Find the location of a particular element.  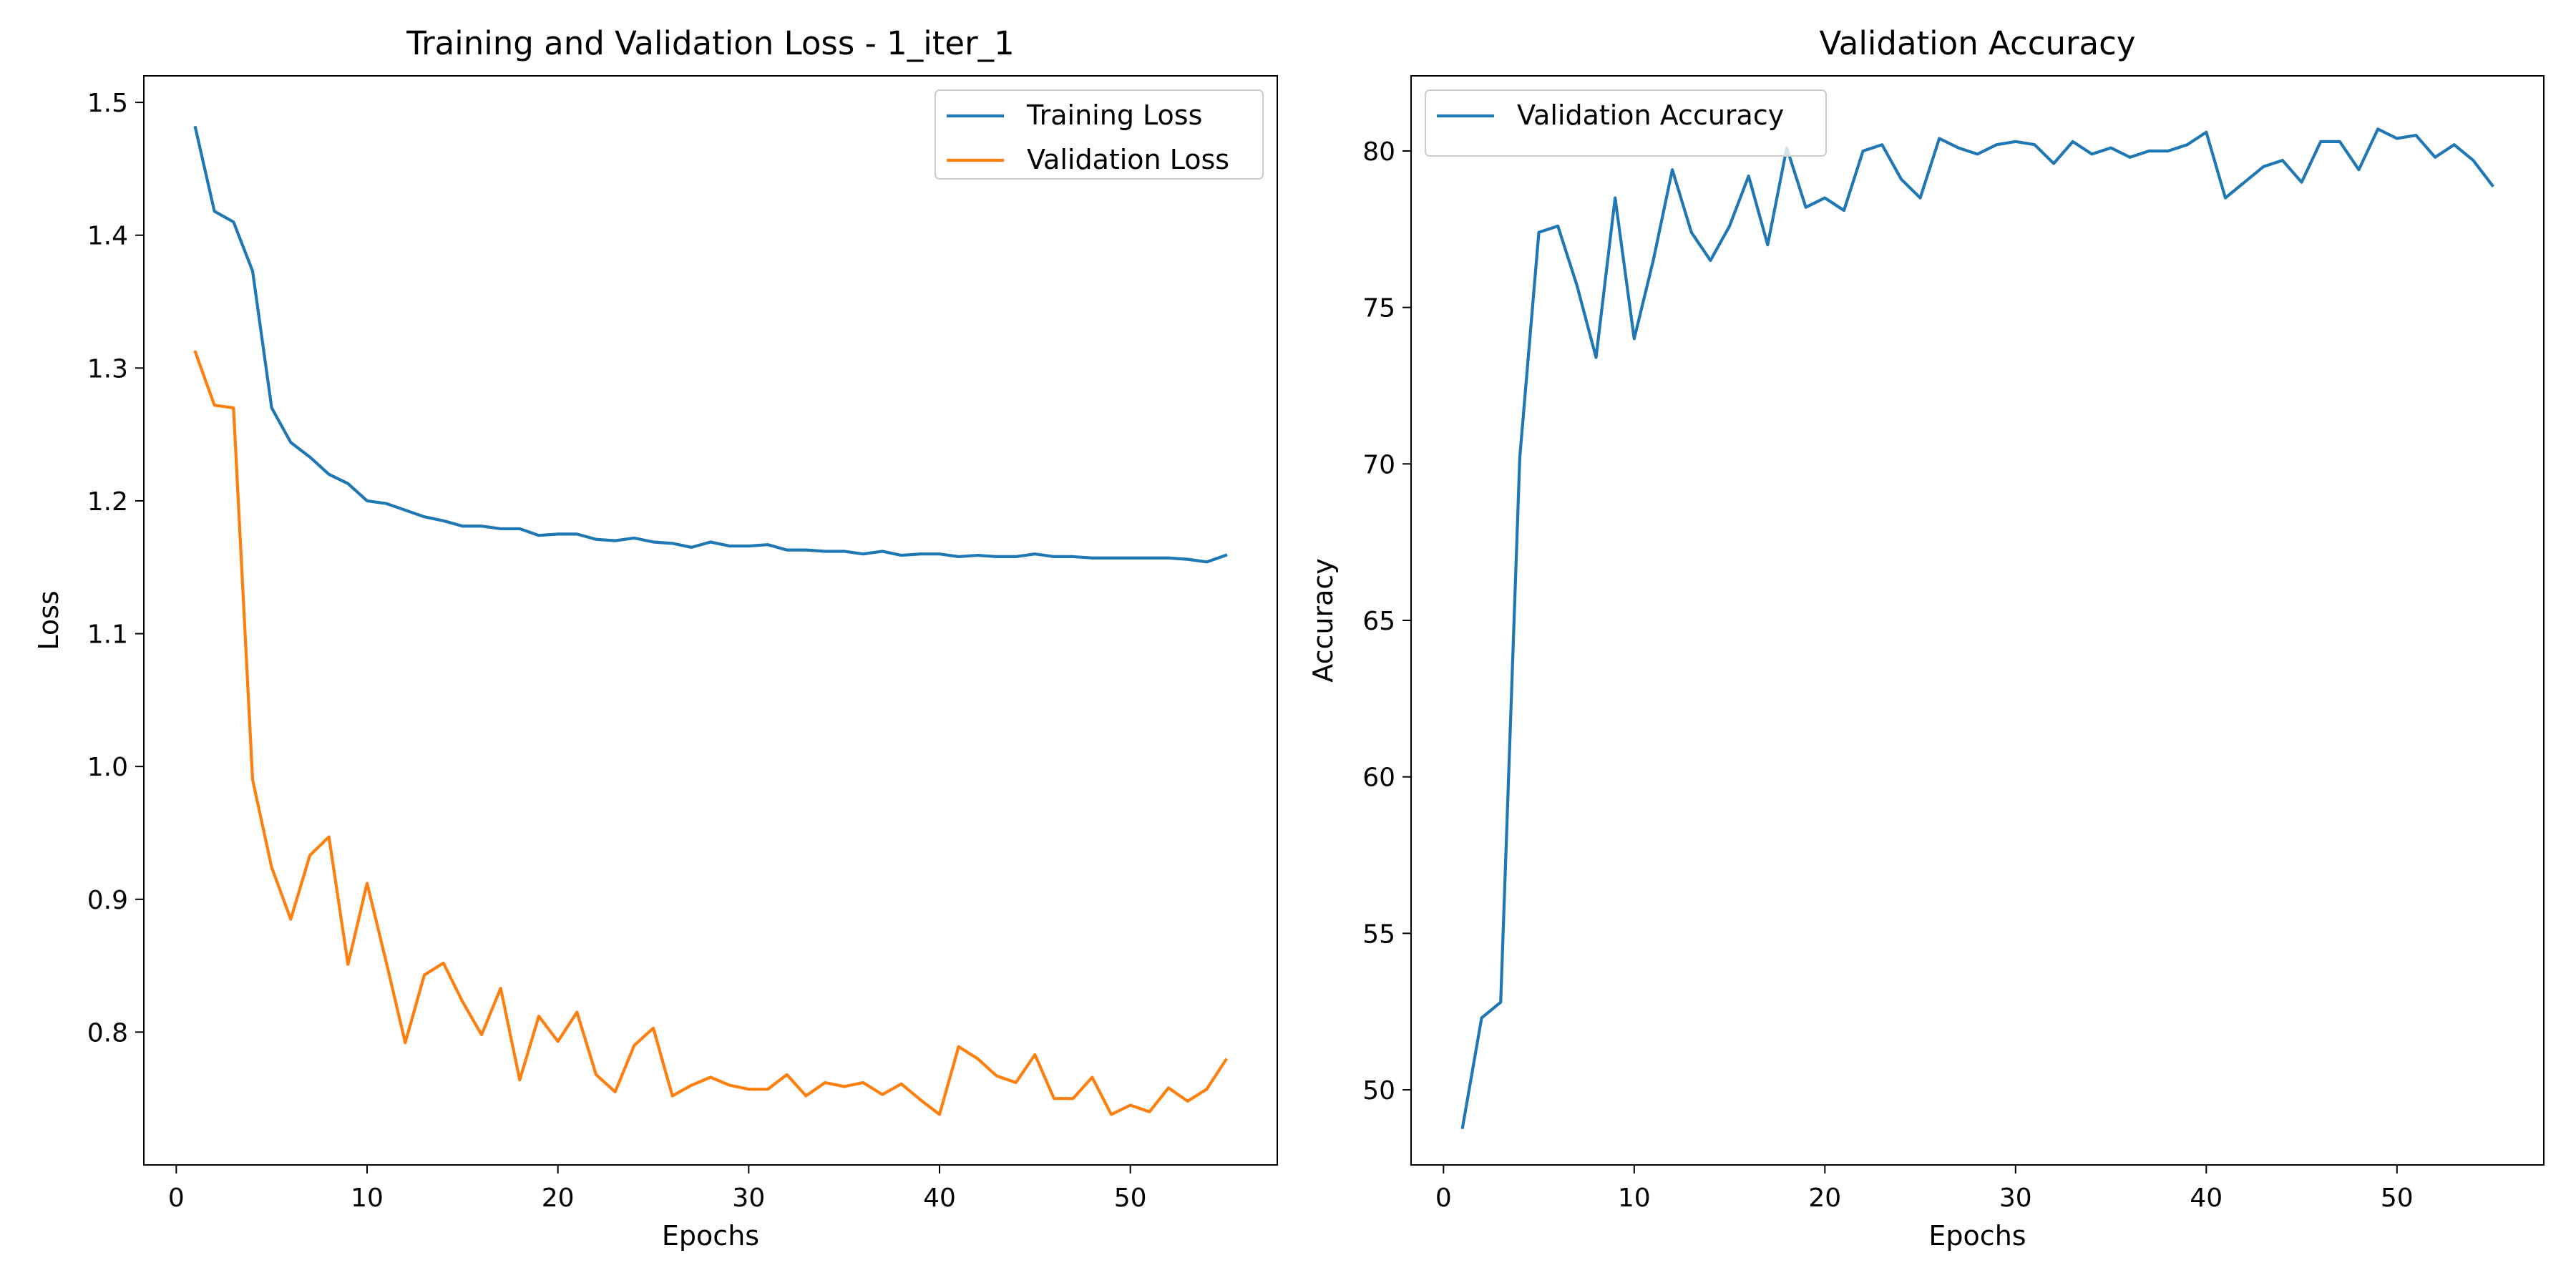

y-tick-label: 1.4 is located at coordinates (107, 236).